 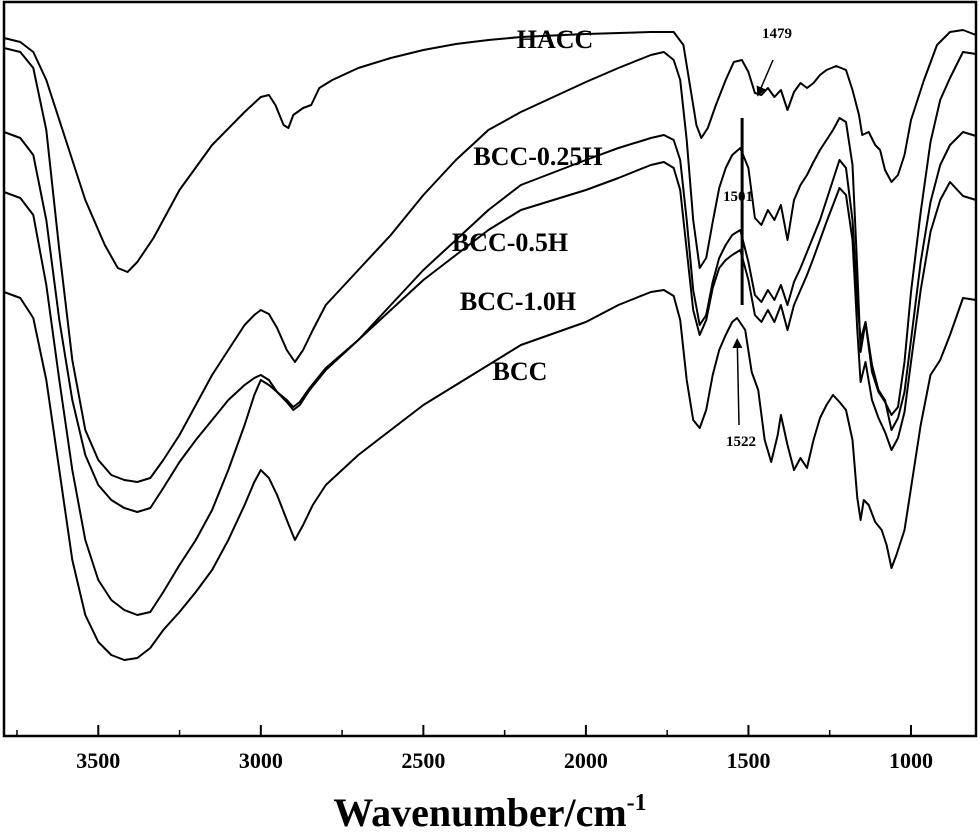 I want to click on series-label-bcc: BCC, so click(x=520, y=371).